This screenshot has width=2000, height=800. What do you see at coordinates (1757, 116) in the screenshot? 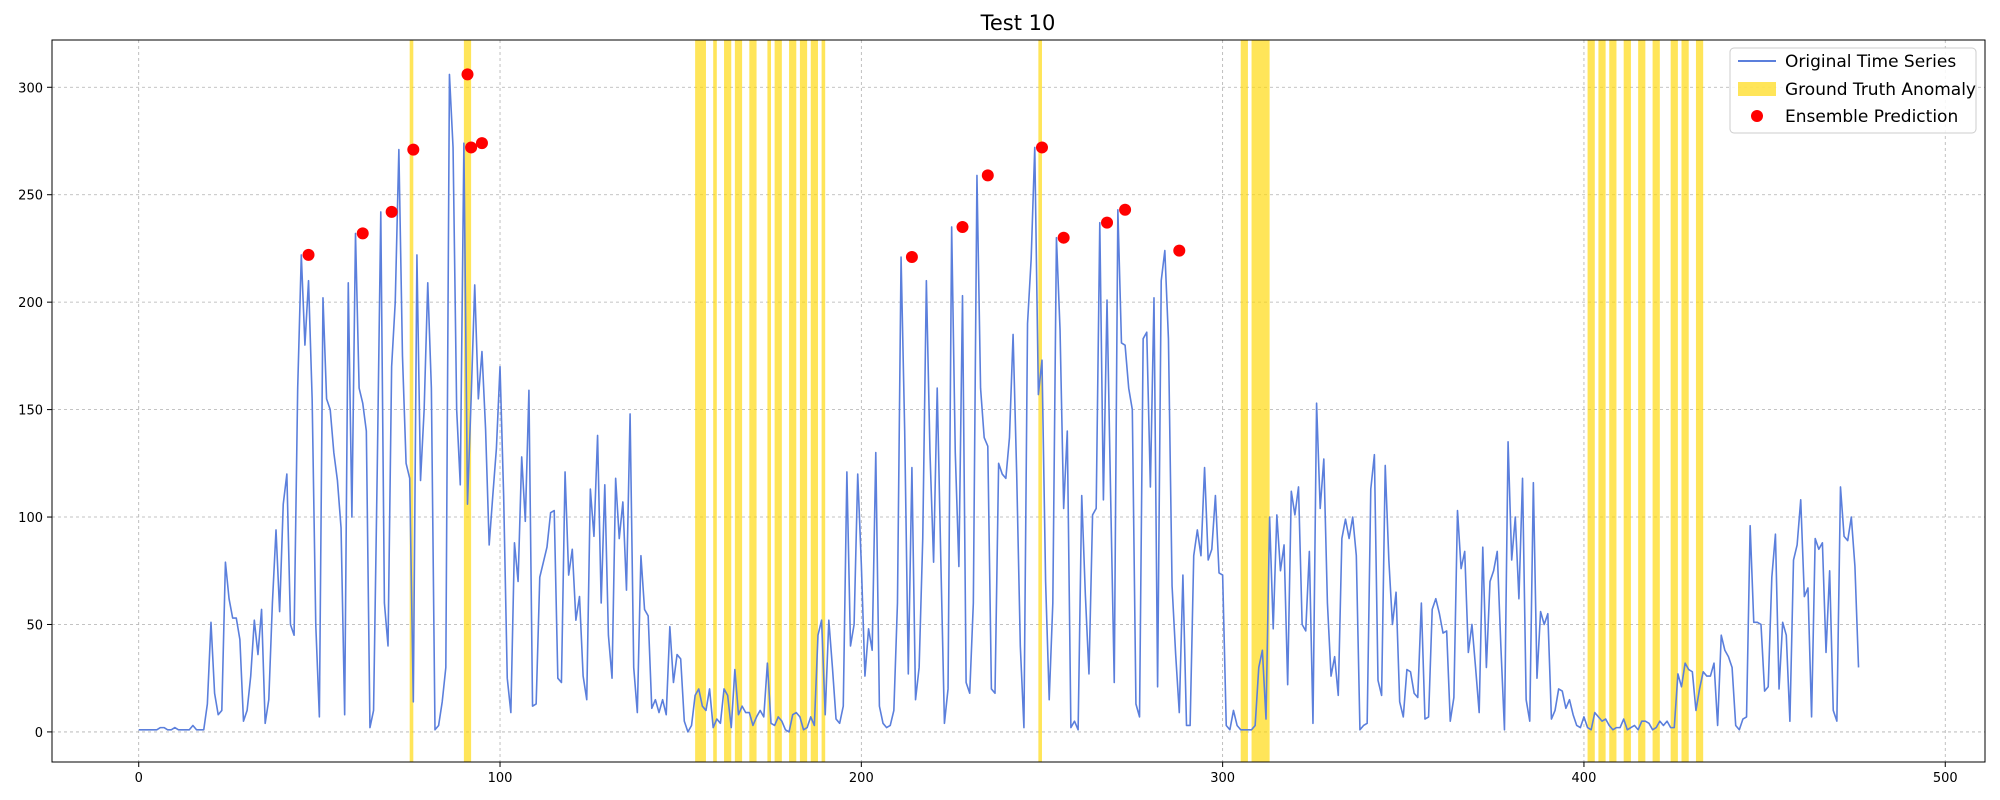
I see `legend-marker-swatch` at bounding box center [1757, 116].